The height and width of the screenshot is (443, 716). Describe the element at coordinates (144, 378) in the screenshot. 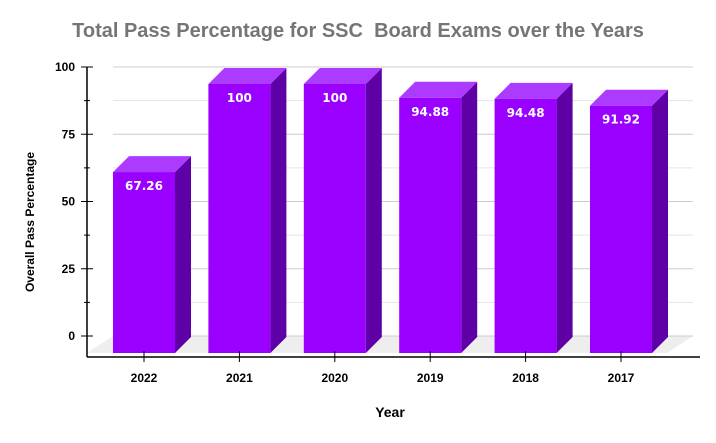

I see `x-tick-label: 2022` at that location.